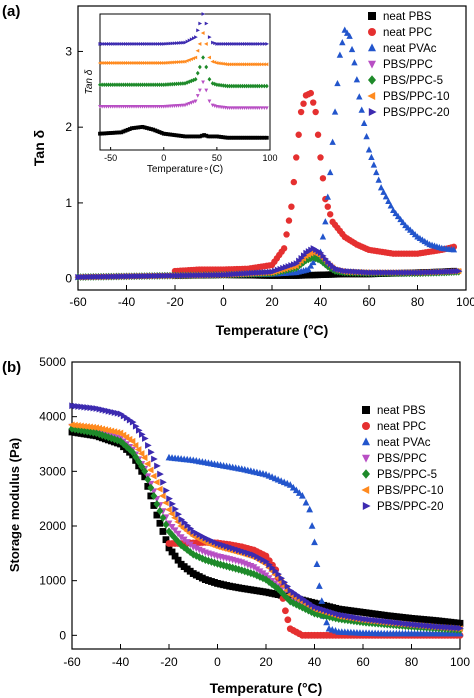 This screenshot has height=698, width=474. I want to click on panel-b-point-neat-ppc, so click(285, 611).